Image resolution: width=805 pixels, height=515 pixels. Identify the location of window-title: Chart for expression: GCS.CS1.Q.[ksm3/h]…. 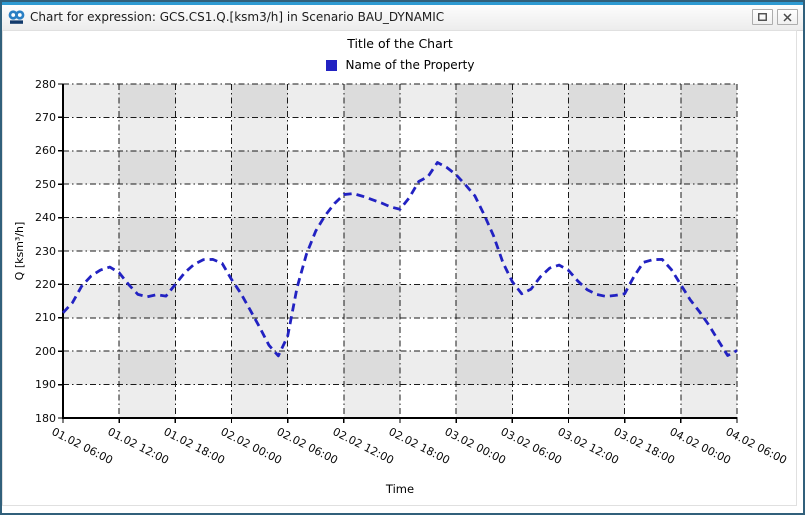
(237, 17).